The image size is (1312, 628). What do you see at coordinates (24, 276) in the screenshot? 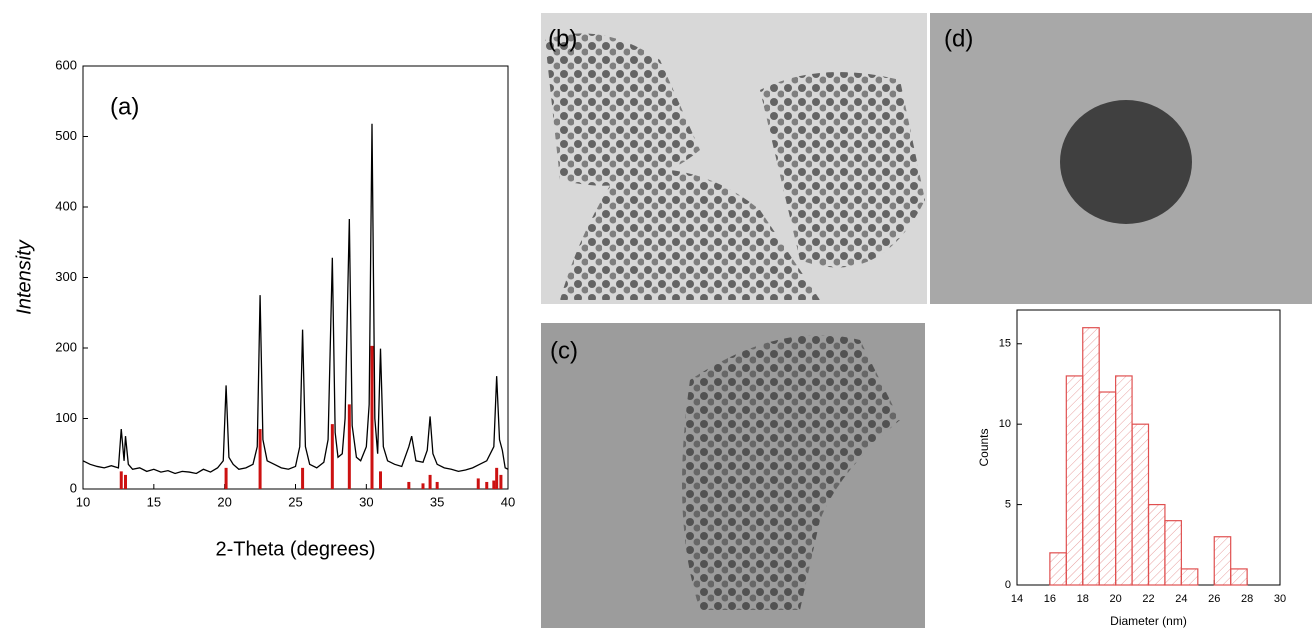
I see `y-axis-label: Intensity` at bounding box center [24, 276].